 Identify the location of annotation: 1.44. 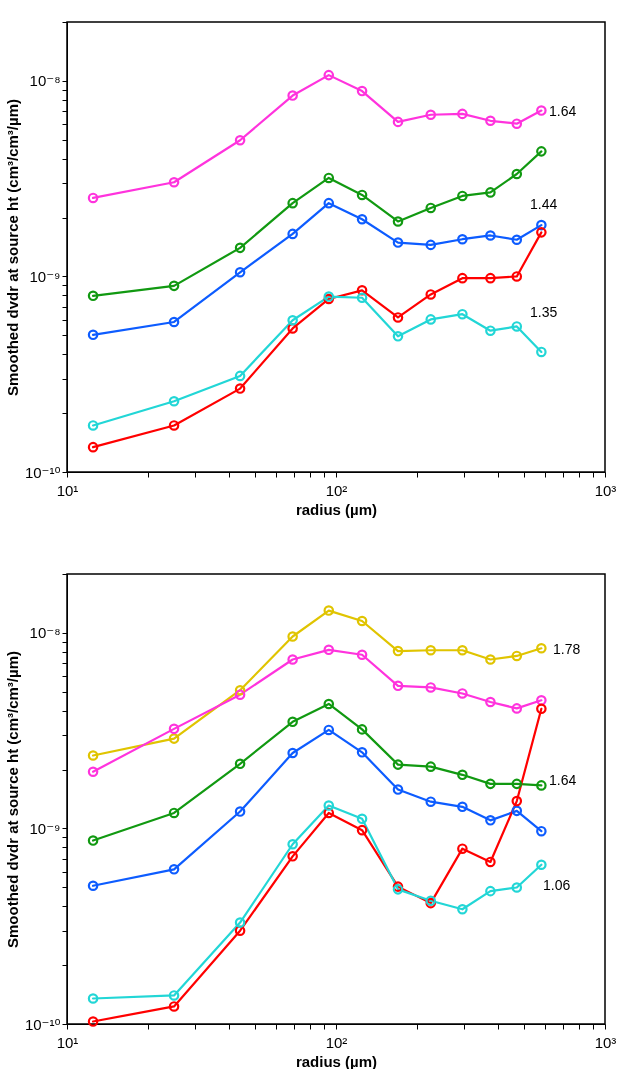
(544, 204).